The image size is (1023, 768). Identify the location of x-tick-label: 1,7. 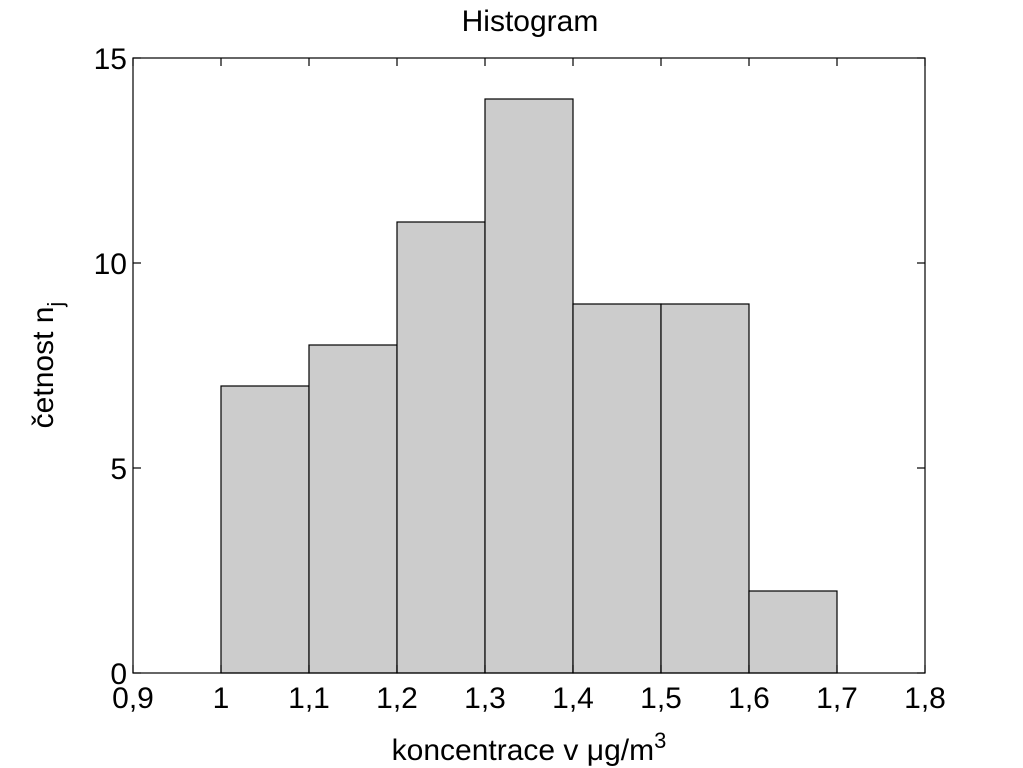
(837, 698).